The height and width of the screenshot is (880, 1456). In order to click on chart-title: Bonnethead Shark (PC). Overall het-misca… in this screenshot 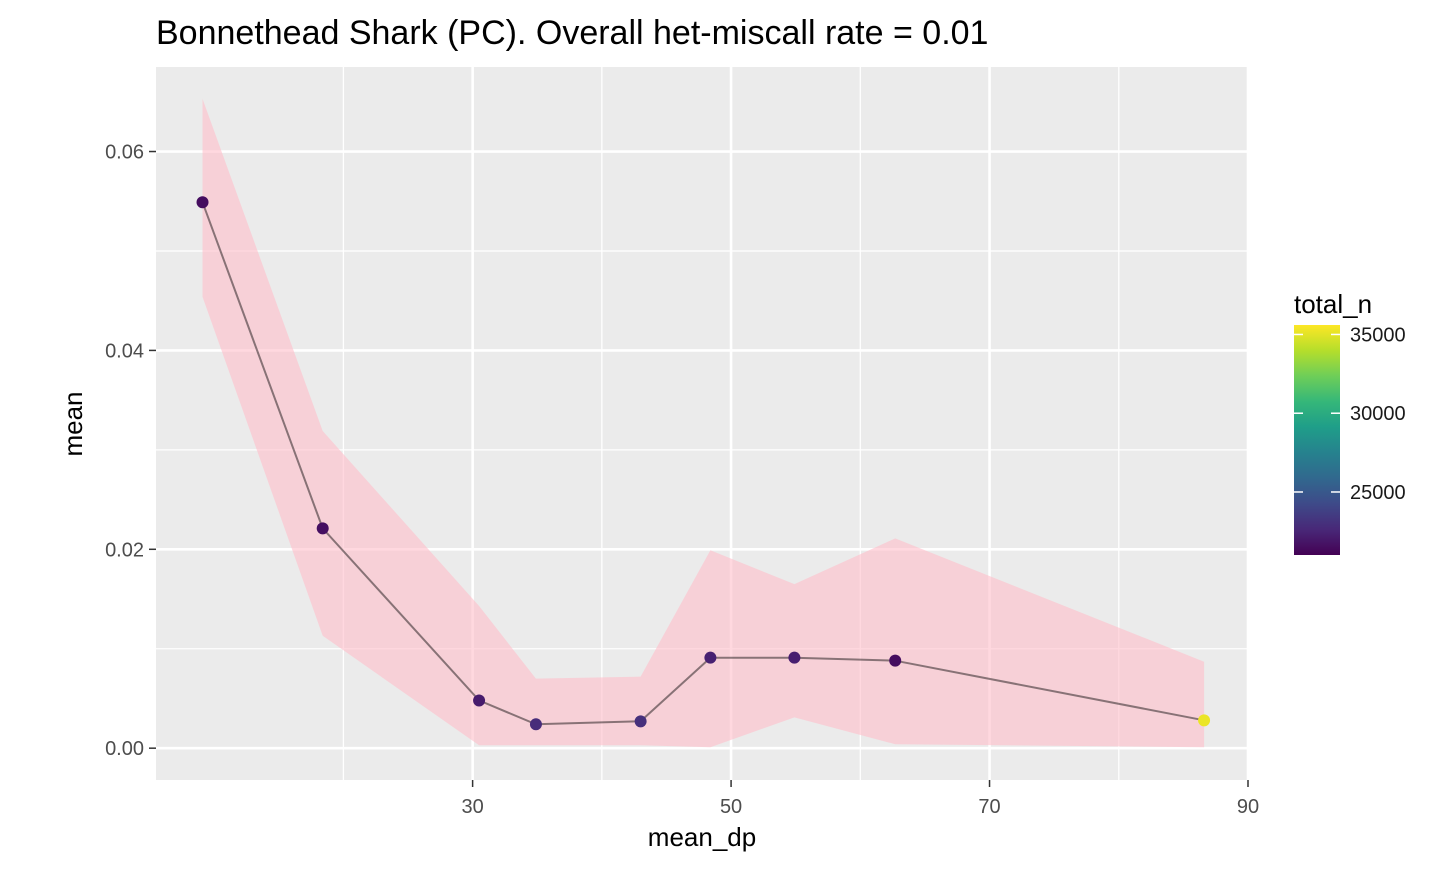, I will do `click(572, 33)`.